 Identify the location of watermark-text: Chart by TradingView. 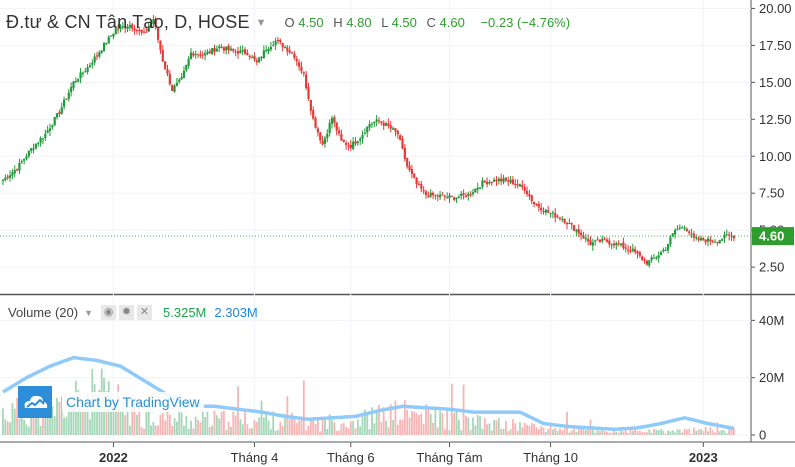
(133, 402).